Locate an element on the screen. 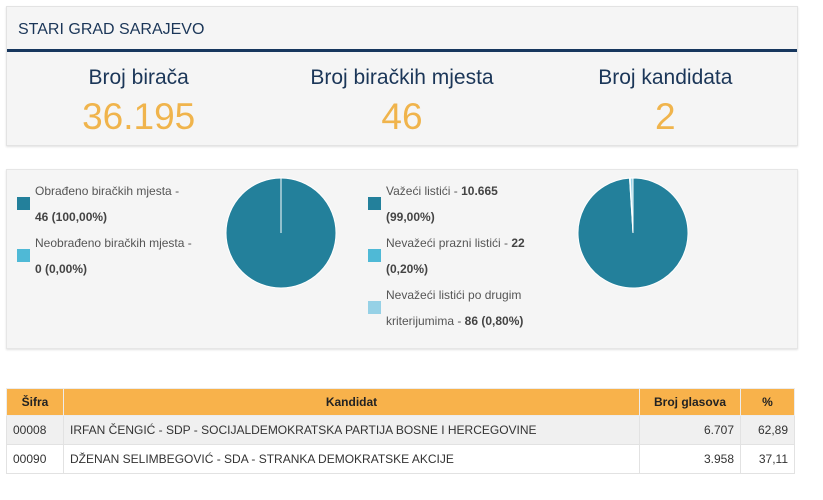 This screenshot has width=823, height=500. legend-item: Nevažeći prazni listići - 22 (0,20%) is located at coordinates (468, 256).